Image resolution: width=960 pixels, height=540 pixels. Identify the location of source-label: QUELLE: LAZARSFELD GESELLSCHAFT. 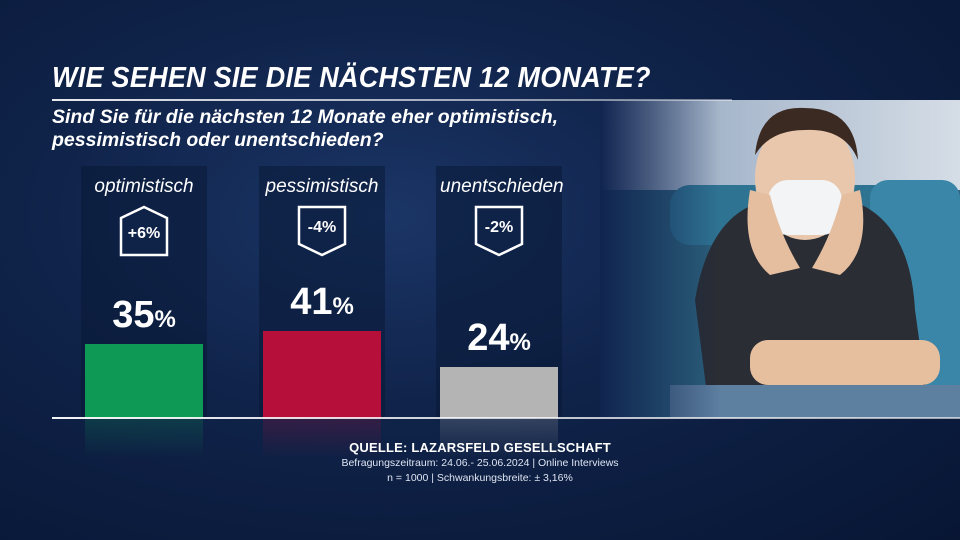
(480, 447).